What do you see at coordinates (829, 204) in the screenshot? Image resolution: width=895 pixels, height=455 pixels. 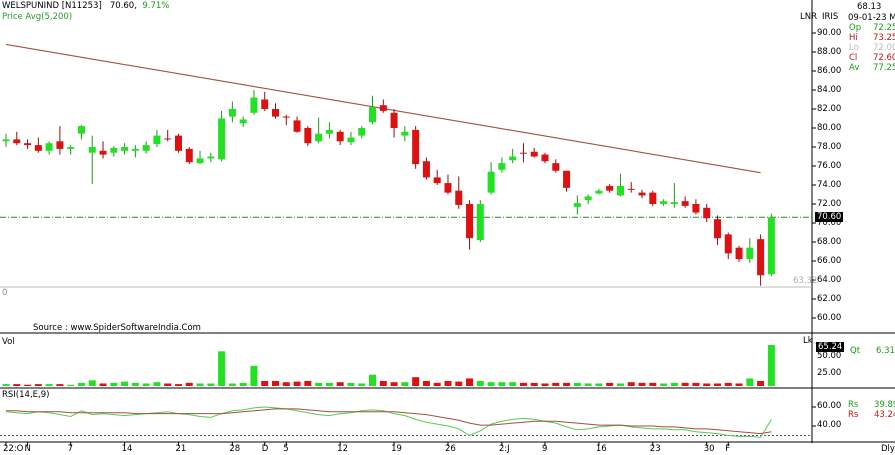 I see `price-tick-label: 72.00` at bounding box center [829, 204].